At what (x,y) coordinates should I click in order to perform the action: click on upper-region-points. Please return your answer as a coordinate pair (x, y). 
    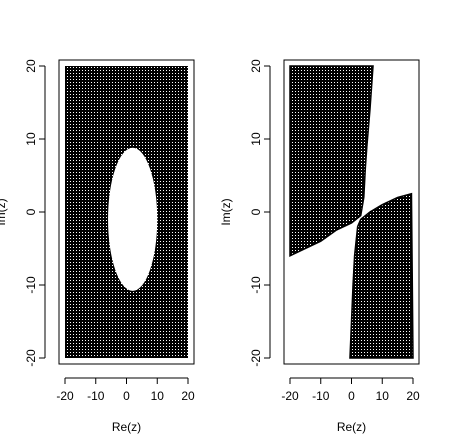
    Looking at the image, I should click on (331, 161).